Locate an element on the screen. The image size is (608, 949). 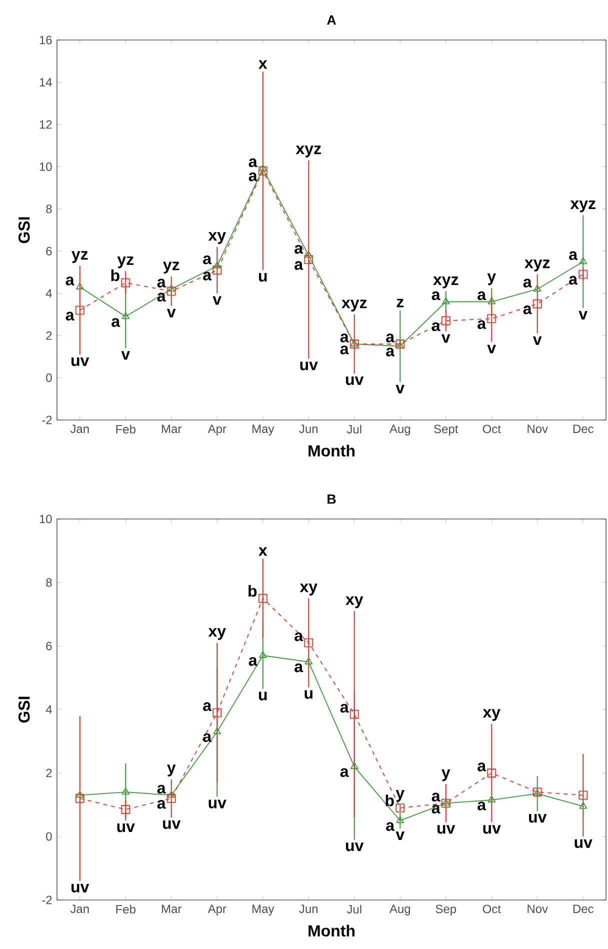
x-tick-label: May is located at coordinates (263, 910).